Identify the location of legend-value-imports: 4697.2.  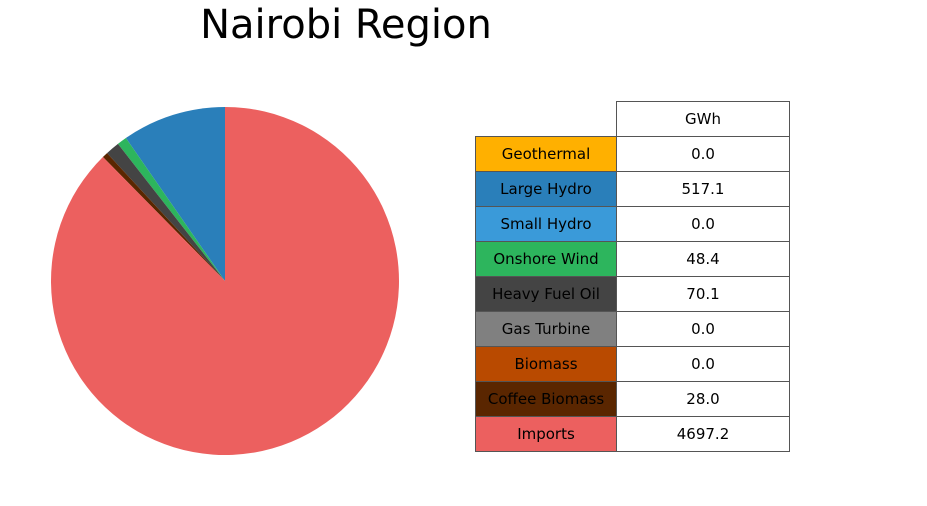
(703, 434).